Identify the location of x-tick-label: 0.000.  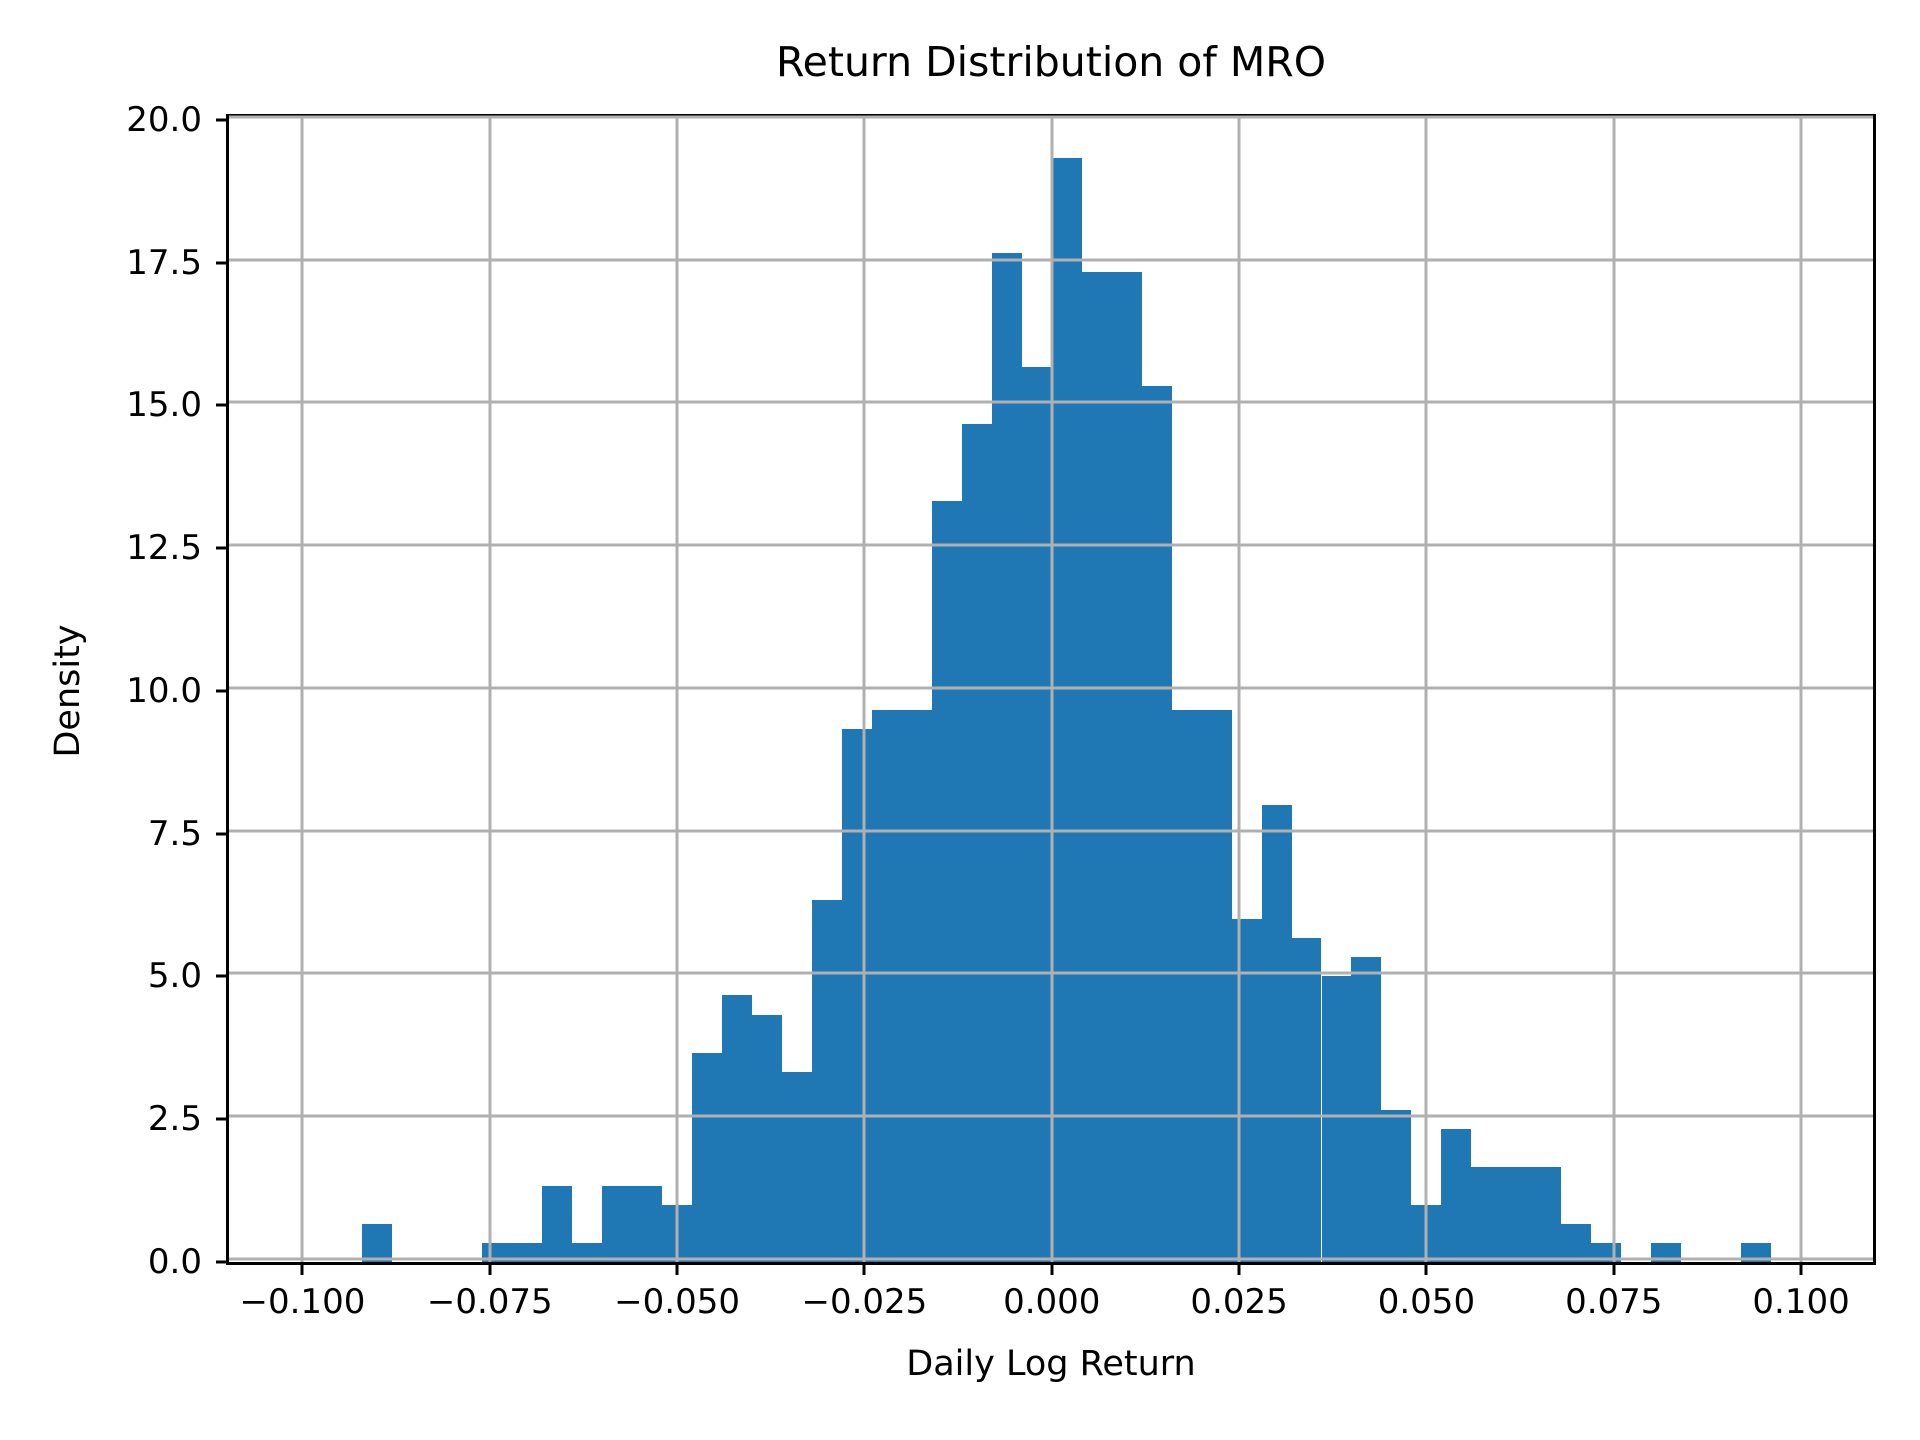
(1052, 1302).